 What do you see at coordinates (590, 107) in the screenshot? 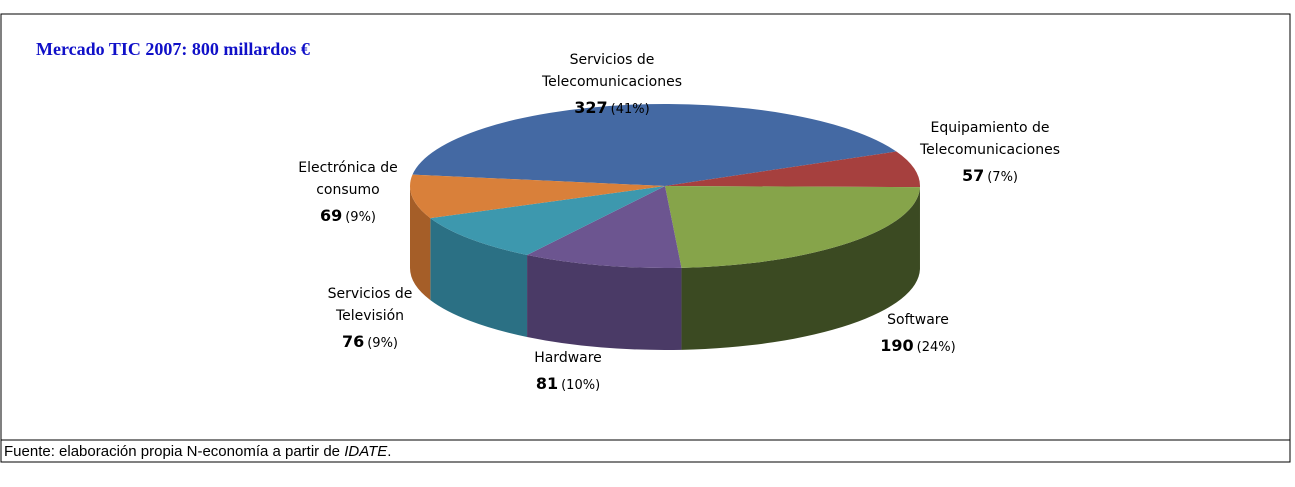
I see `value: 327` at bounding box center [590, 107].